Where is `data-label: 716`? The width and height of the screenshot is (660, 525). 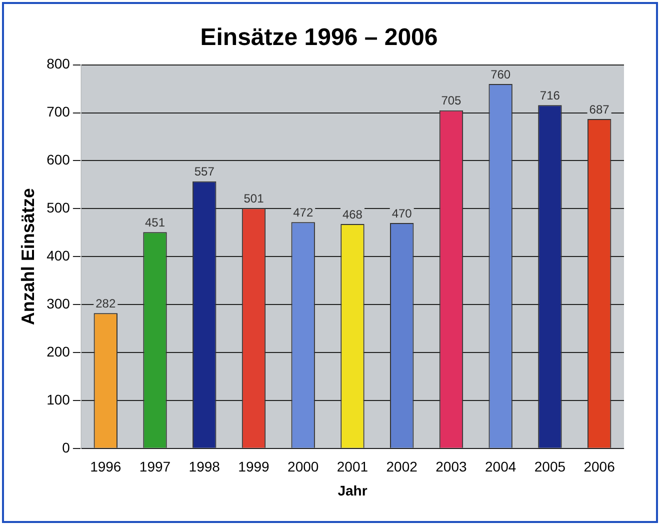 data-label: 716 is located at coordinates (550, 95).